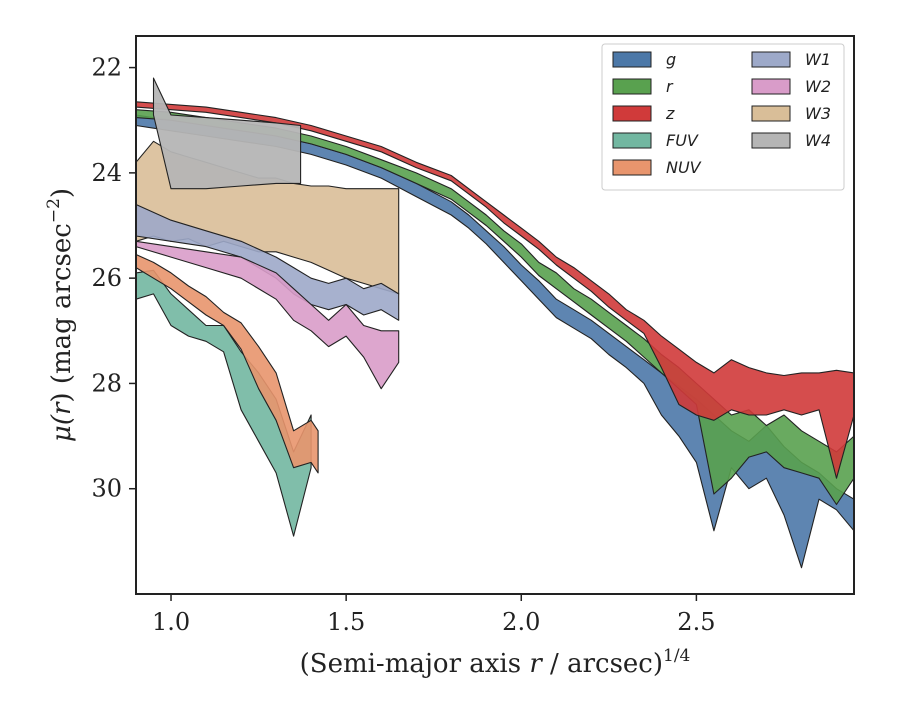 Image resolution: width=900 pixels, height=705 pixels. I want to click on x-axis-ticks: 1.0 1.5 2.0 2.5, so click(433, 615).